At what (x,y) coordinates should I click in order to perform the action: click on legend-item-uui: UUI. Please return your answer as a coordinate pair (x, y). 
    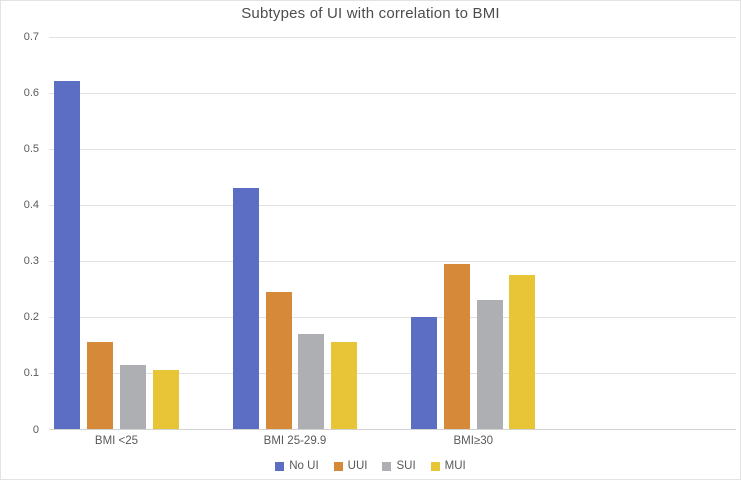
    Looking at the image, I should click on (350, 466).